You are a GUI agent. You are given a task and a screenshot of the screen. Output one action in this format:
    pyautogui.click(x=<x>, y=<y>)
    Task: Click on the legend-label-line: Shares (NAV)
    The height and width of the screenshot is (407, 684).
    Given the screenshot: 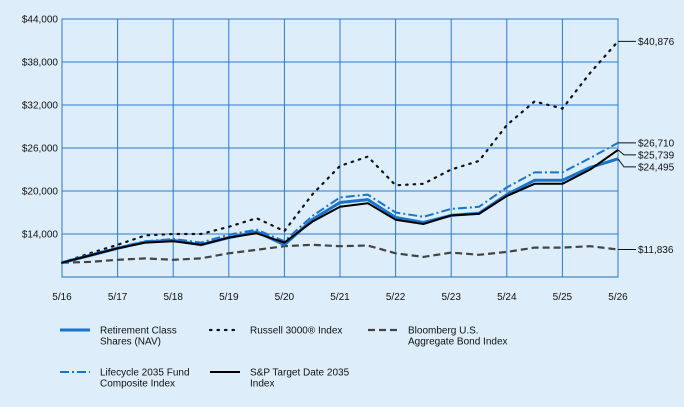 What is the action you would take?
    pyautogui.click(x=130, y=342)
    